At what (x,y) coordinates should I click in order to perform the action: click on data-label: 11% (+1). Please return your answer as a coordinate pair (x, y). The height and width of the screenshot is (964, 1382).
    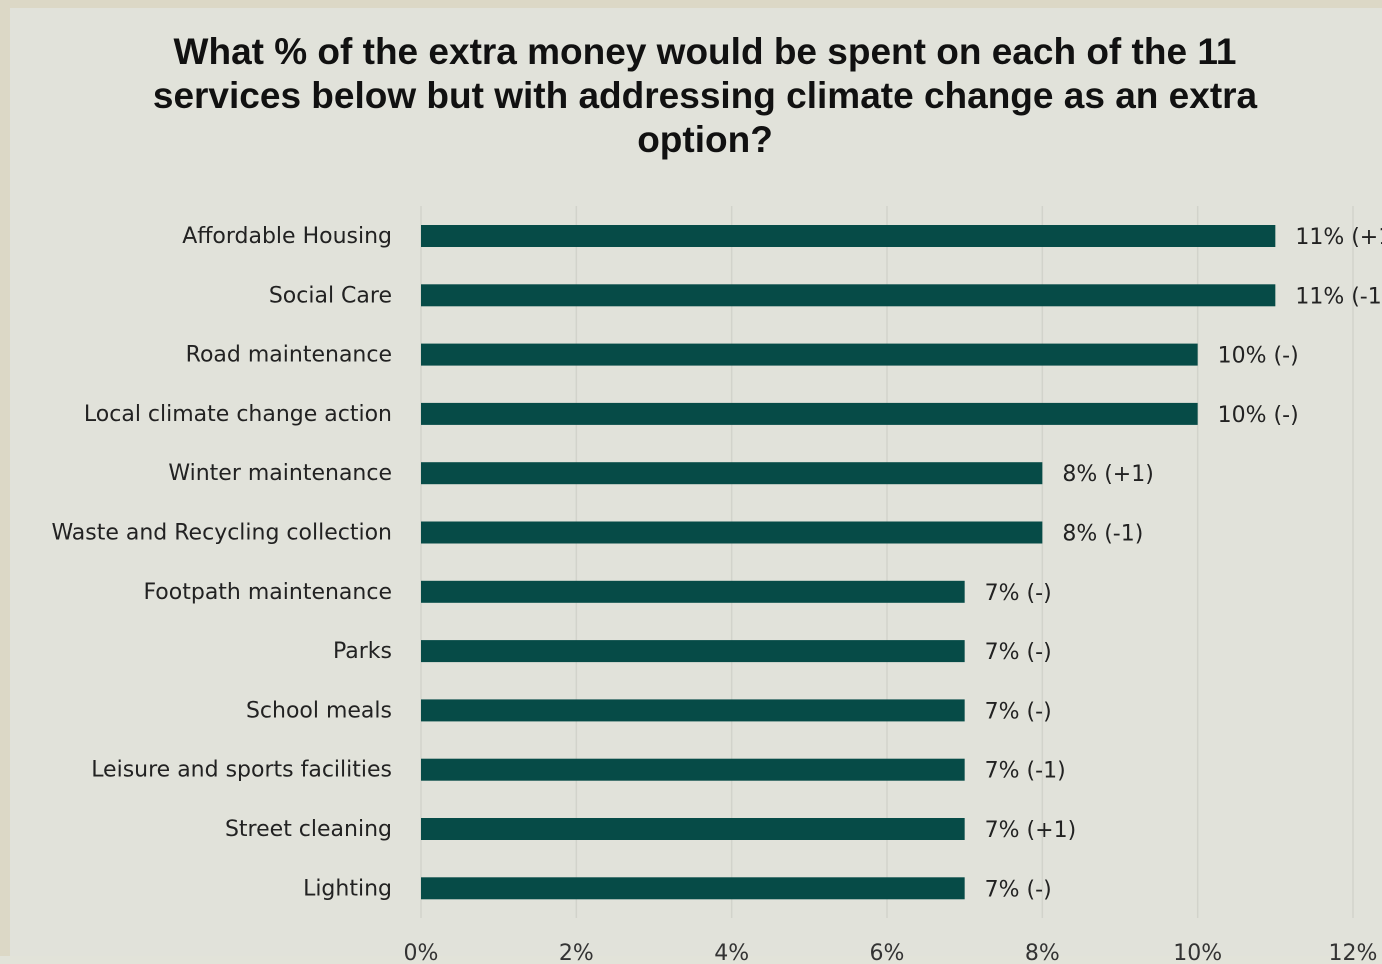
    Looking at the image, I should click on (1338, 237).